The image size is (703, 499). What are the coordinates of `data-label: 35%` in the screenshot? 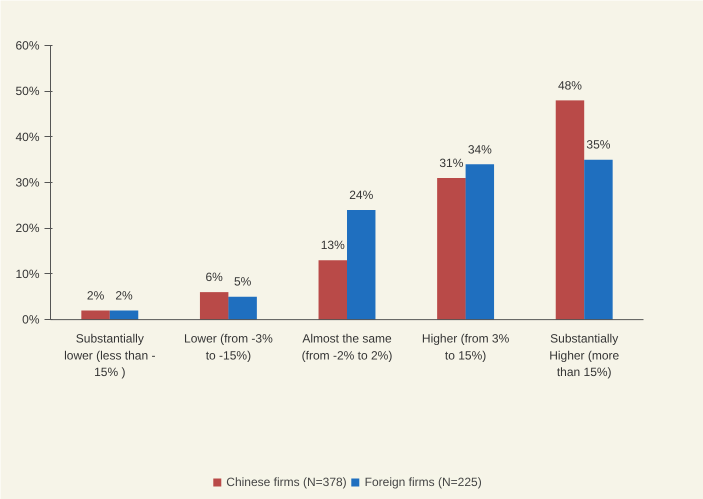 It's located at (598, 145).